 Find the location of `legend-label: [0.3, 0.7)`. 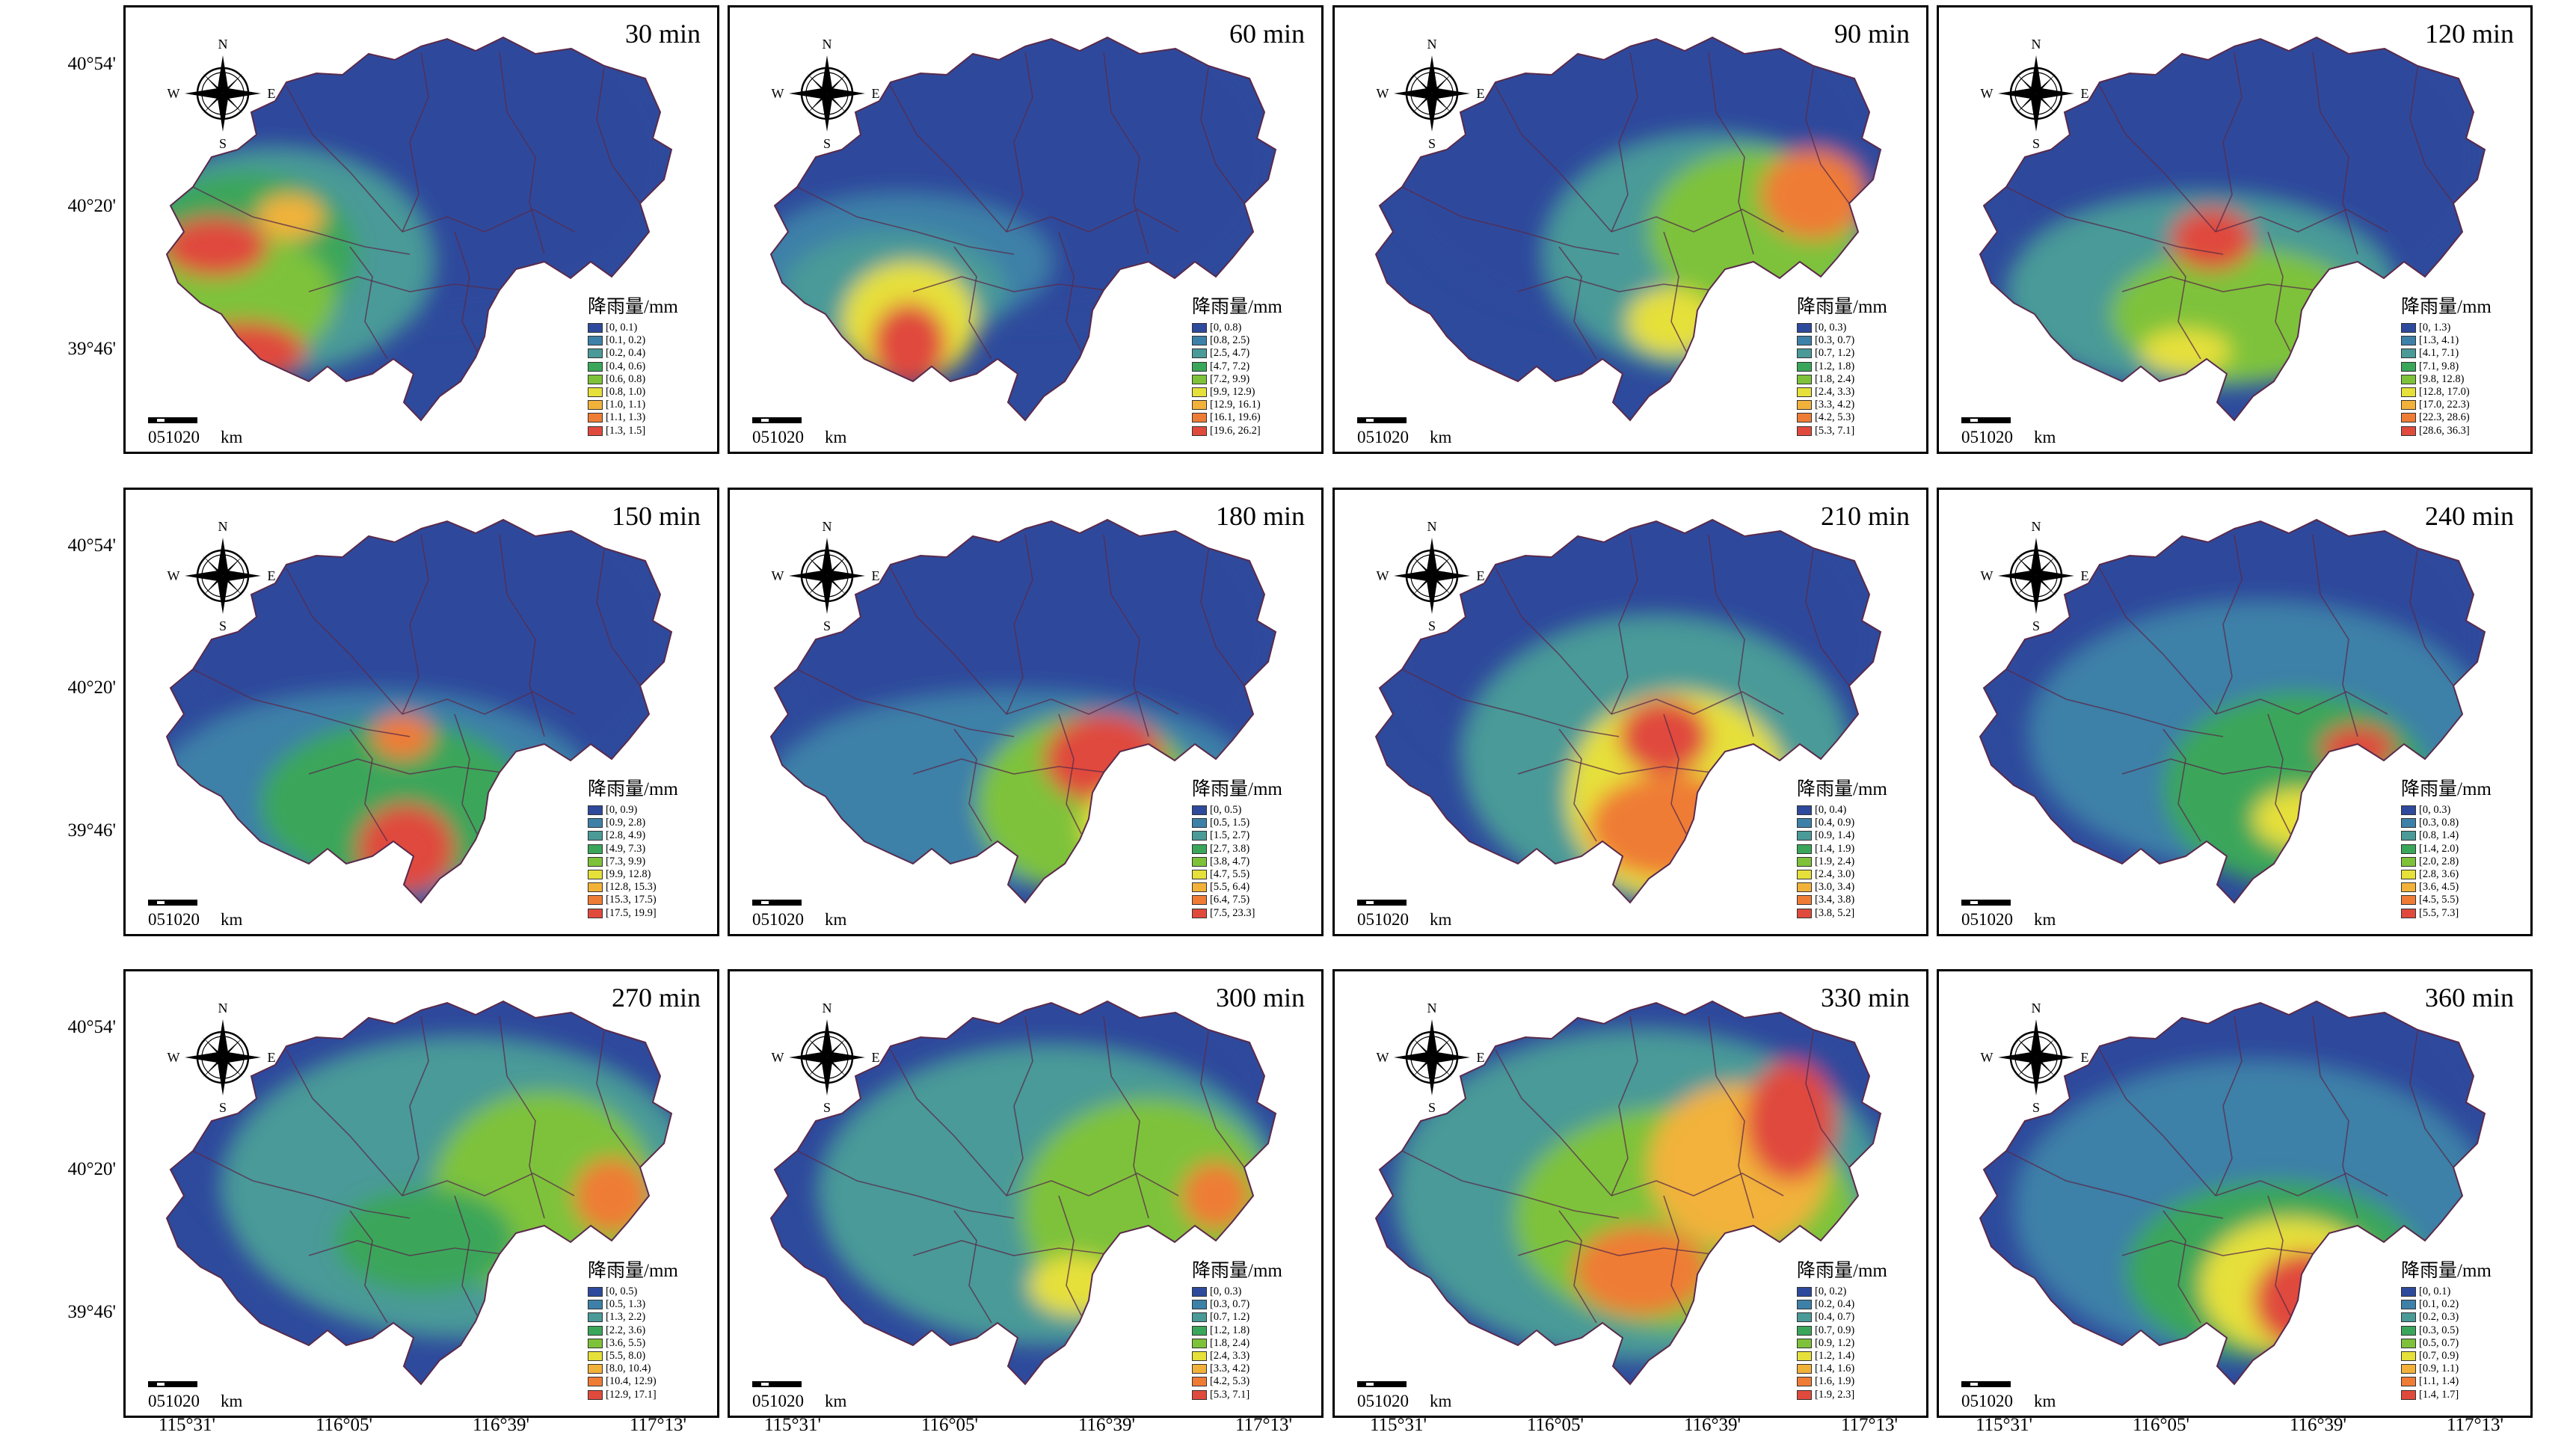

legend-label: [0.3, 0.7) is located at coordinates (1835, 340).